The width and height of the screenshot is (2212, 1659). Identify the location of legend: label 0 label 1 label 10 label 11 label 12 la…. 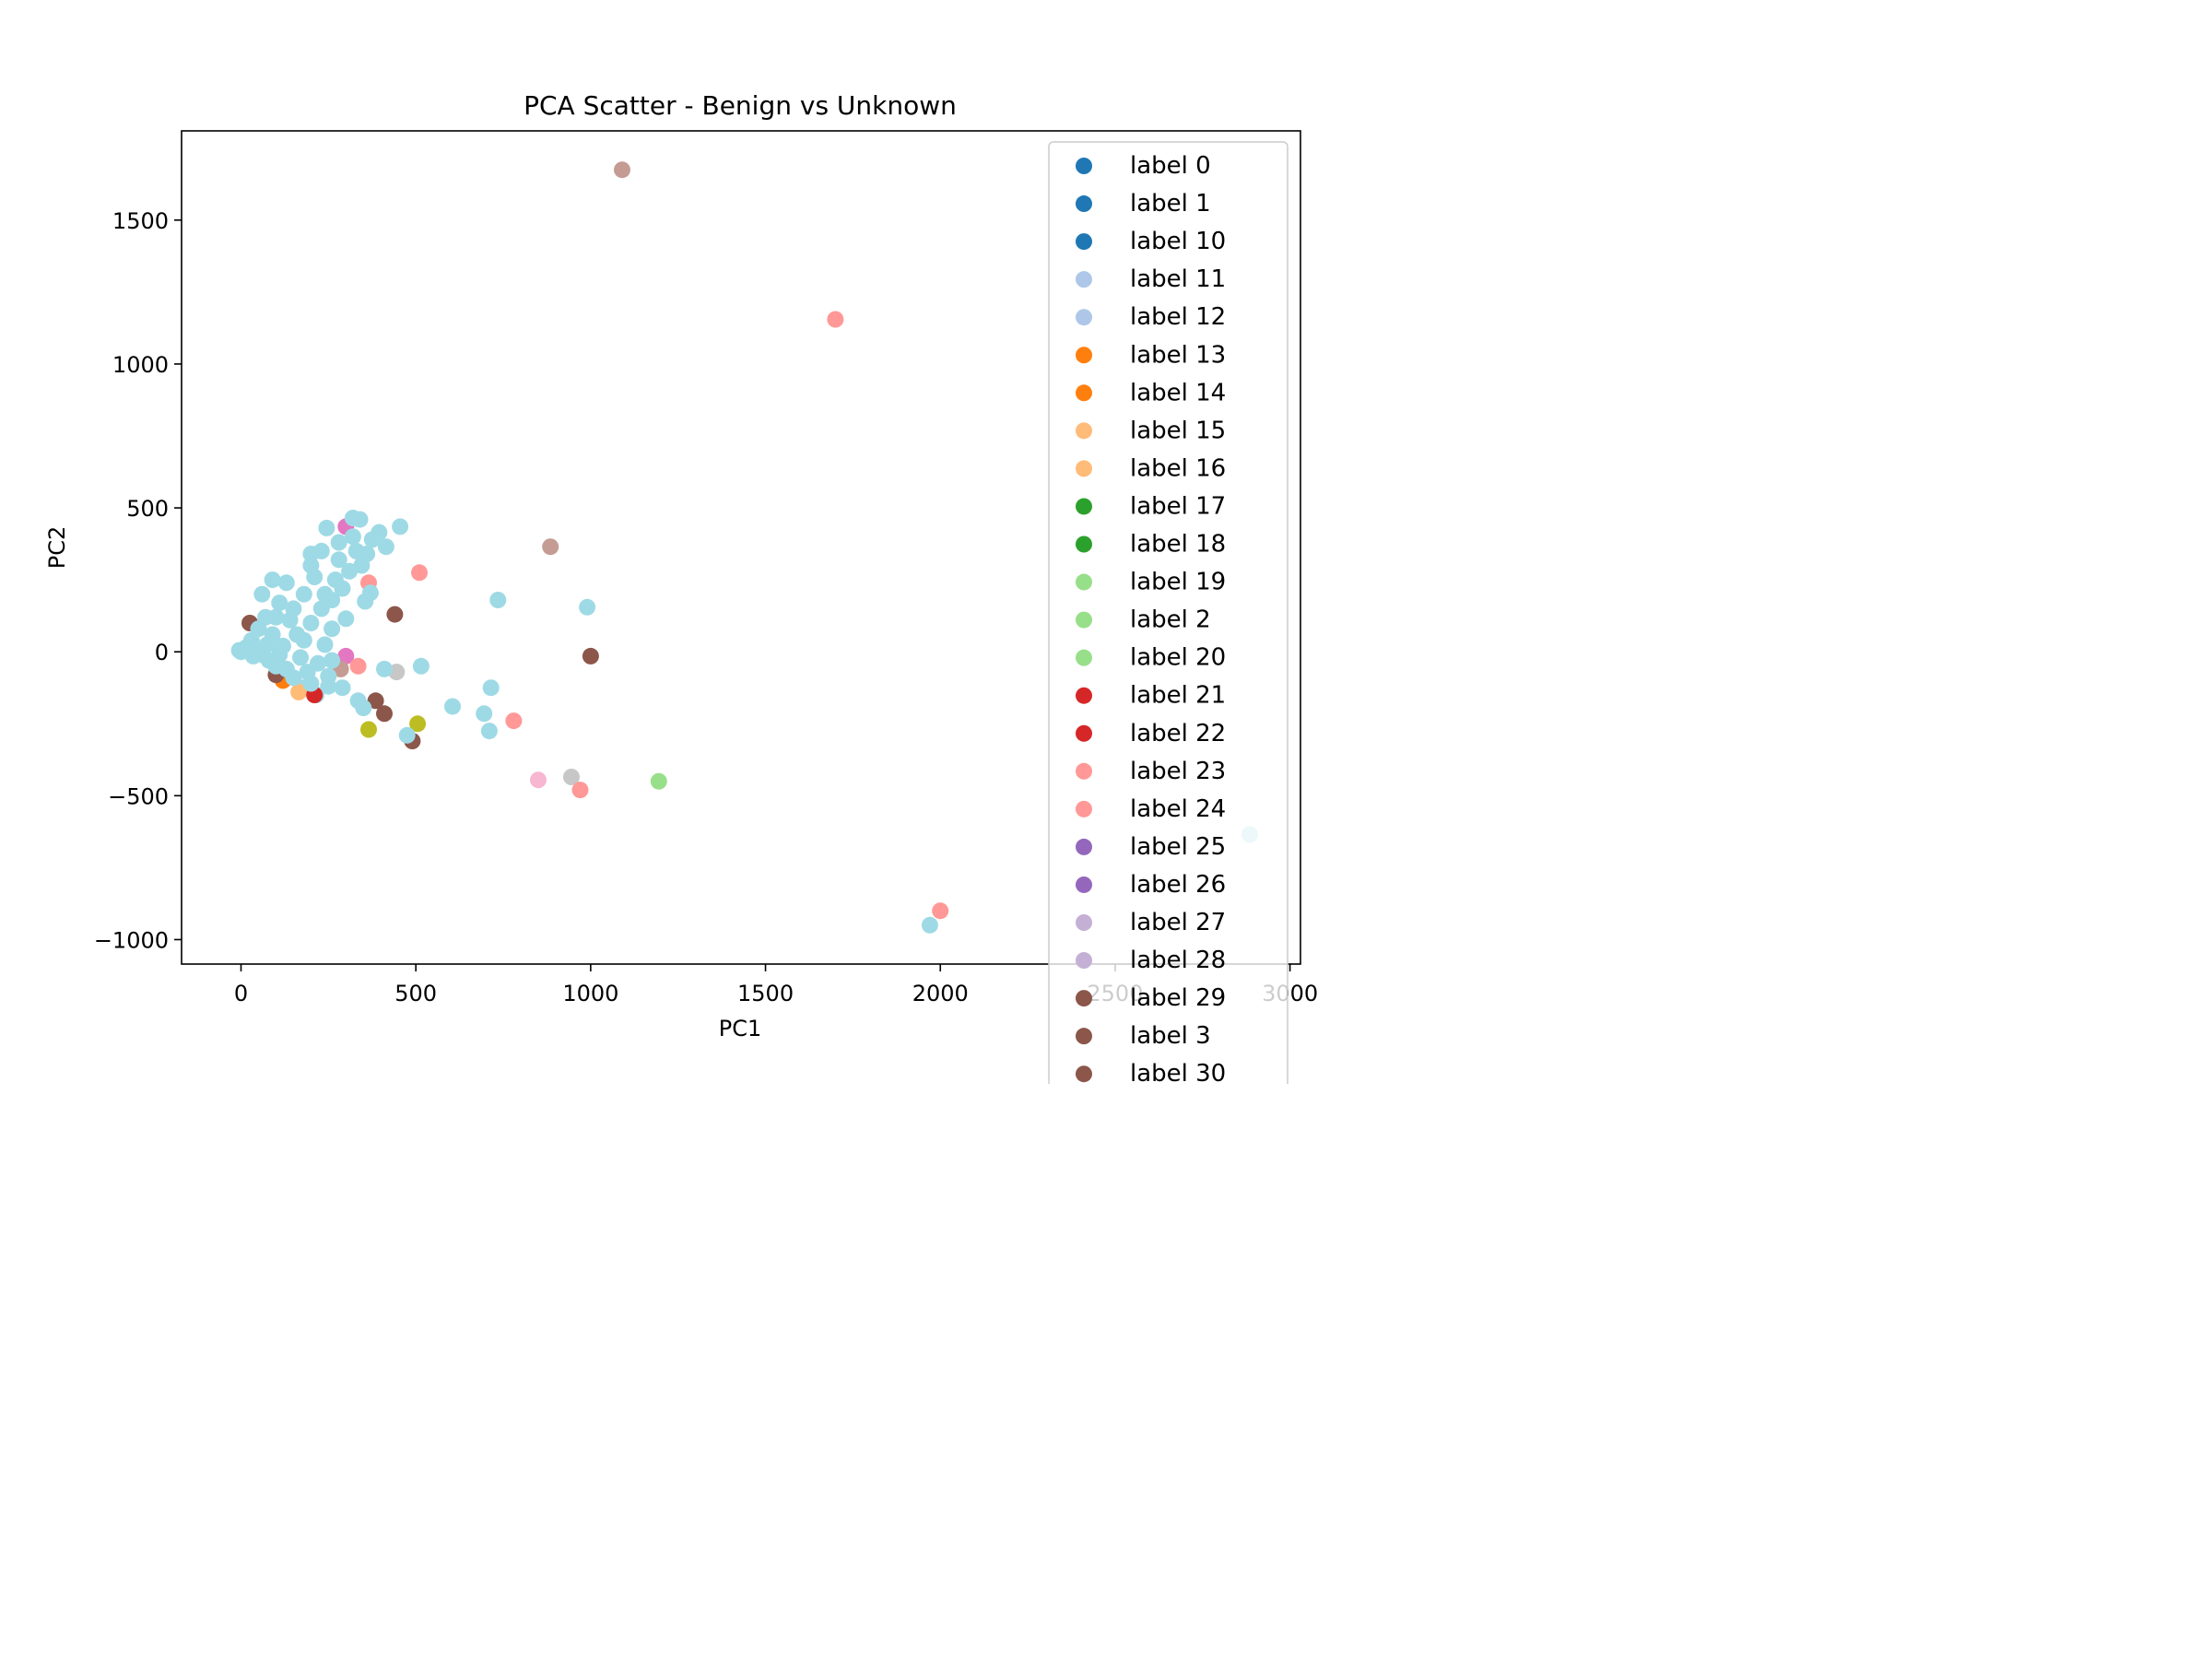
(1168, 612).